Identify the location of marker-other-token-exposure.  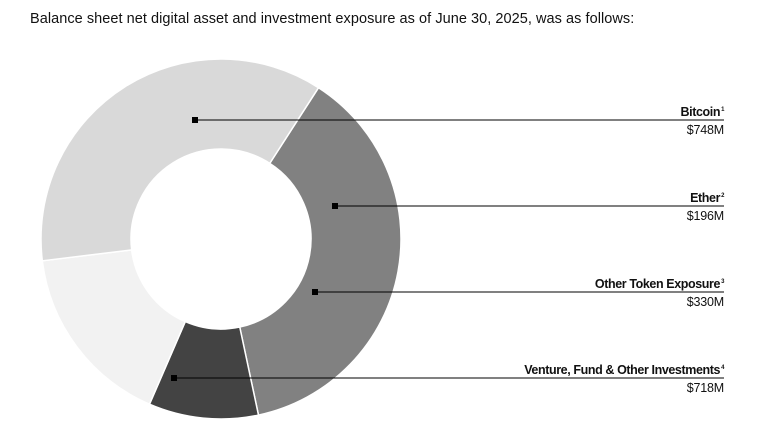
(315, 292).